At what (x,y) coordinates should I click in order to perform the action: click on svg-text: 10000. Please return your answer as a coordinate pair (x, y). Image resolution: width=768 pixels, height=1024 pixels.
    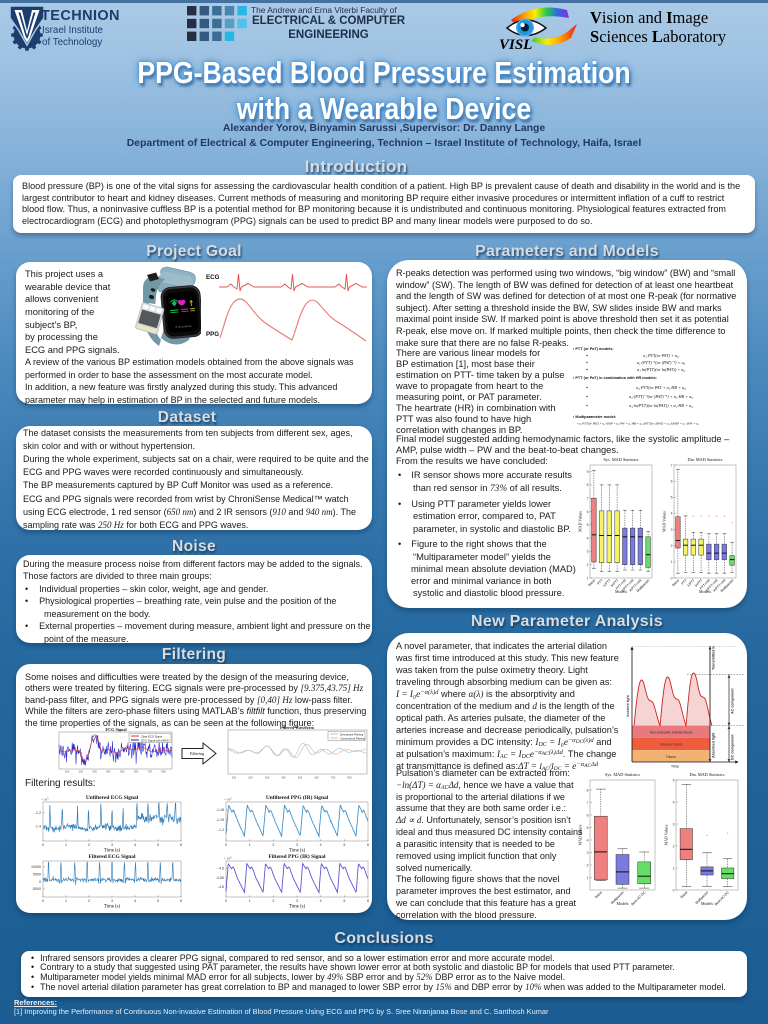
    Looking at the image, I should click on (36, 867).